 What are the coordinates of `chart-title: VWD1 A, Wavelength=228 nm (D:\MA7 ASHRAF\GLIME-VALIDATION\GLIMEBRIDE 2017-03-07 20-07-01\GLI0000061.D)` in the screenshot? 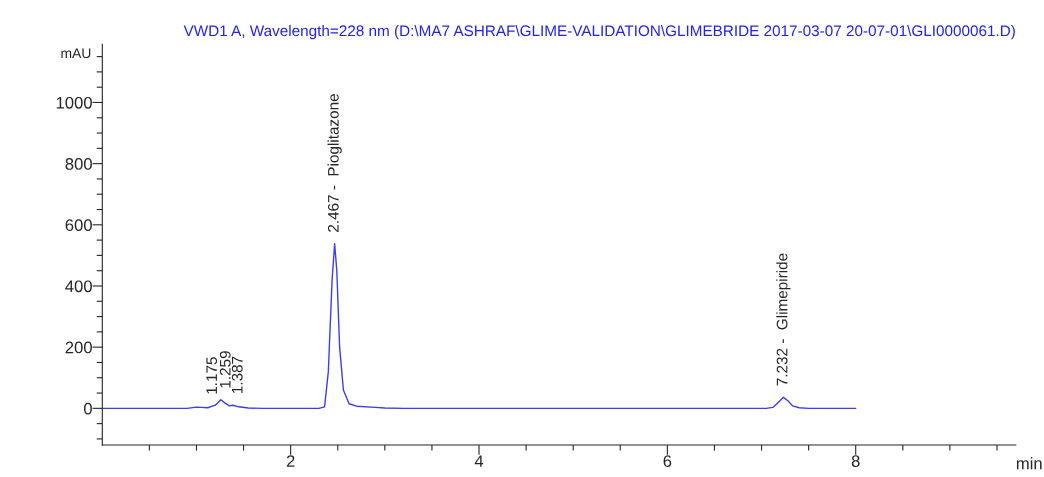 It's located at (599, 32).